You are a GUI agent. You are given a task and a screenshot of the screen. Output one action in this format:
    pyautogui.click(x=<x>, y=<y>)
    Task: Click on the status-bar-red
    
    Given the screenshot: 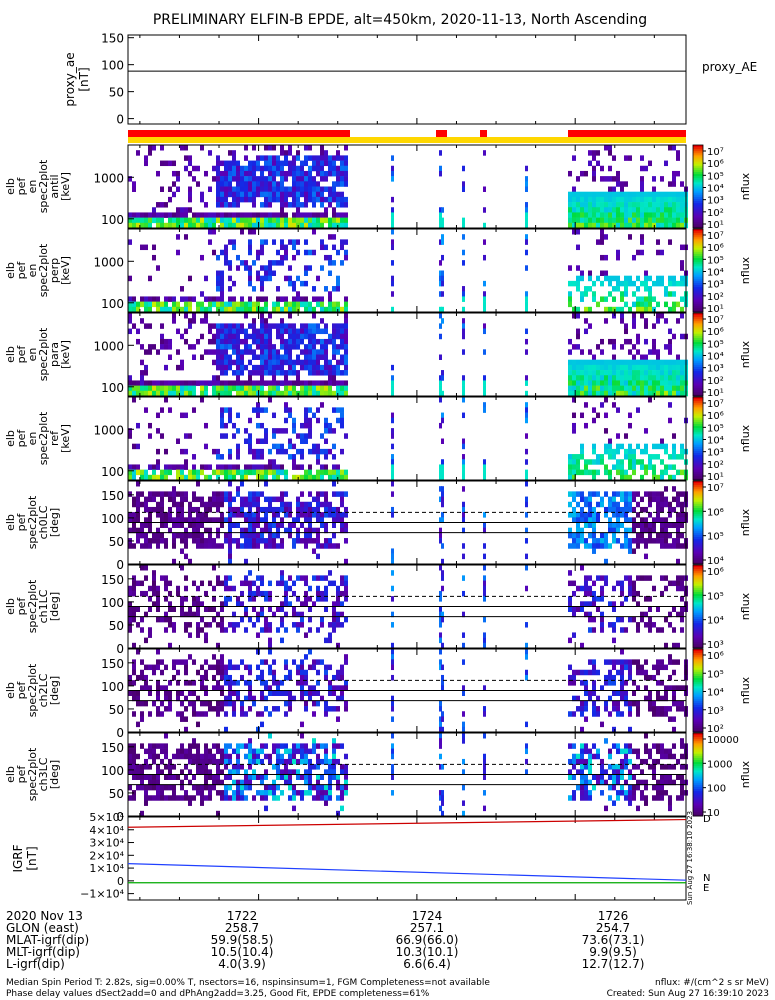 What is the action you would take?
    pyautogui.click(x=483, y=133)
    